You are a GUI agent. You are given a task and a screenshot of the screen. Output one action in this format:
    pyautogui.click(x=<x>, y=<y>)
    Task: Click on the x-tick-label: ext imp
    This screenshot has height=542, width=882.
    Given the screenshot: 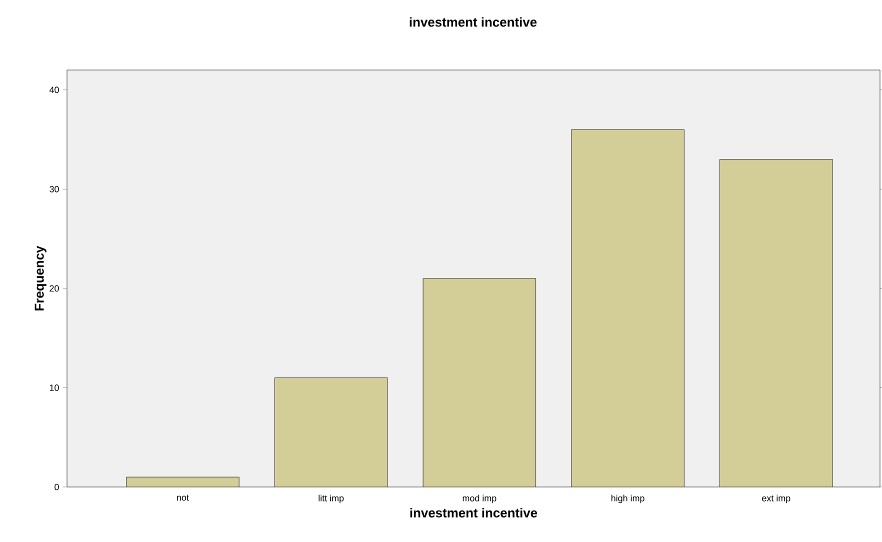 What is the action you would take?
    pyautogui.click(x=776, y=499)
    